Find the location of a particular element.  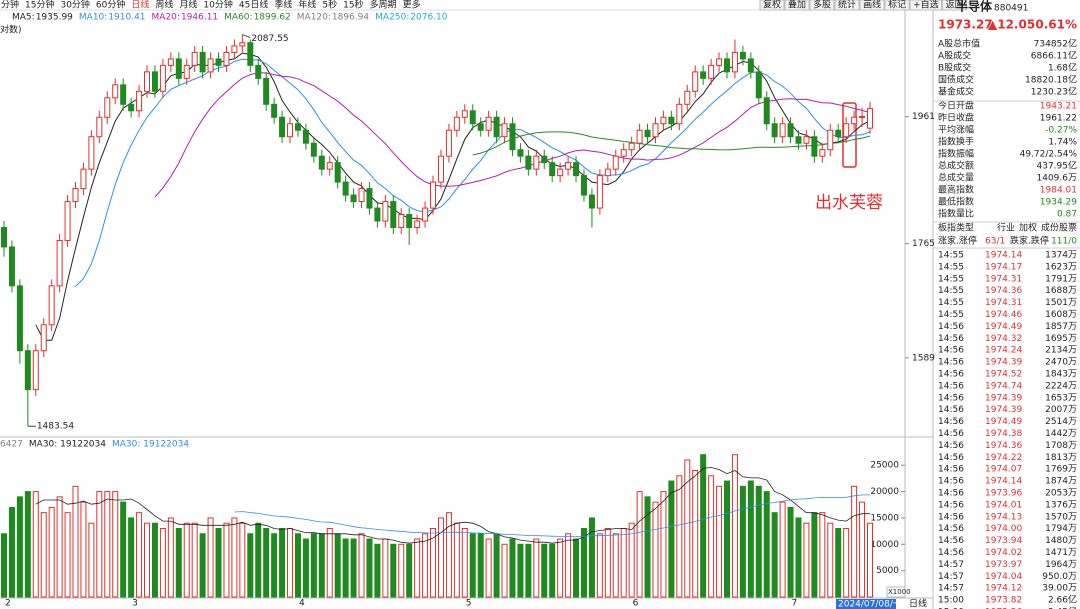

period-tab: 更多 is located at coordinates (412, 5).